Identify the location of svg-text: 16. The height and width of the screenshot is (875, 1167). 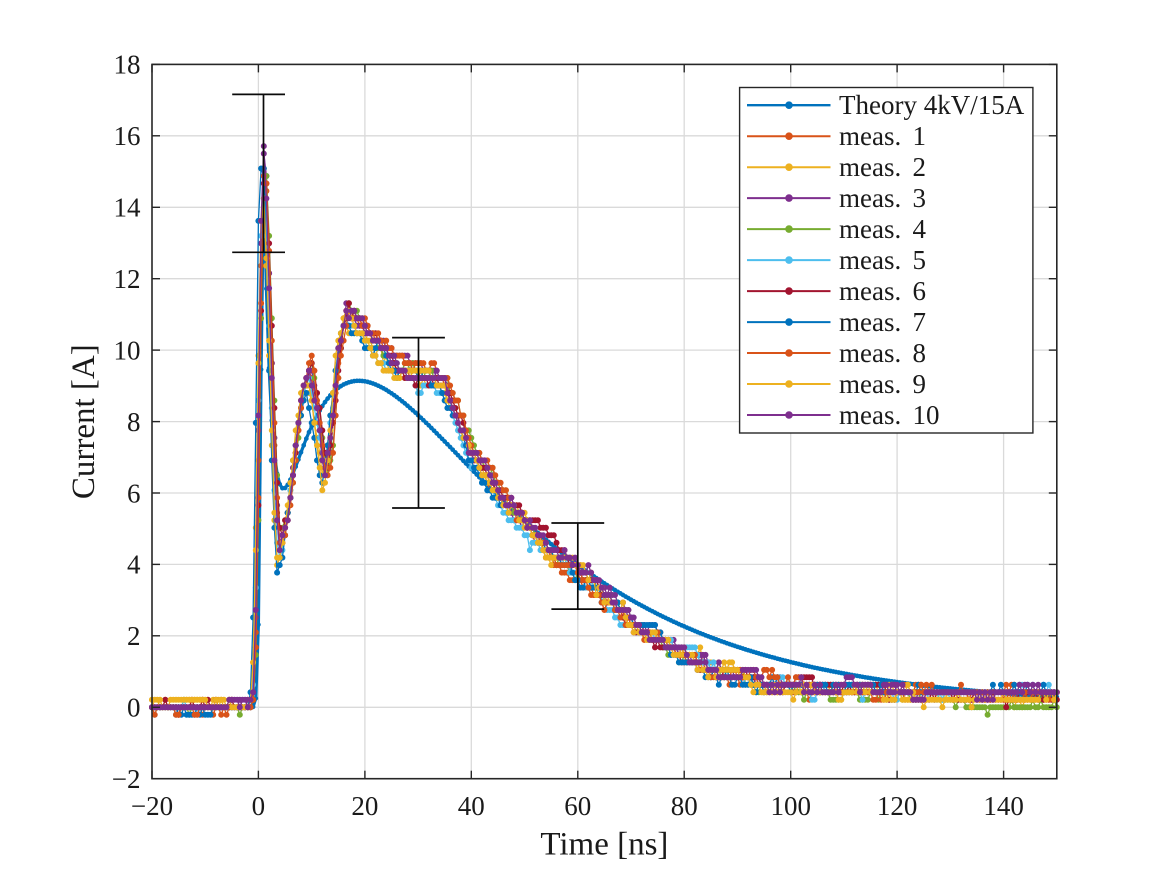
(127, 136).